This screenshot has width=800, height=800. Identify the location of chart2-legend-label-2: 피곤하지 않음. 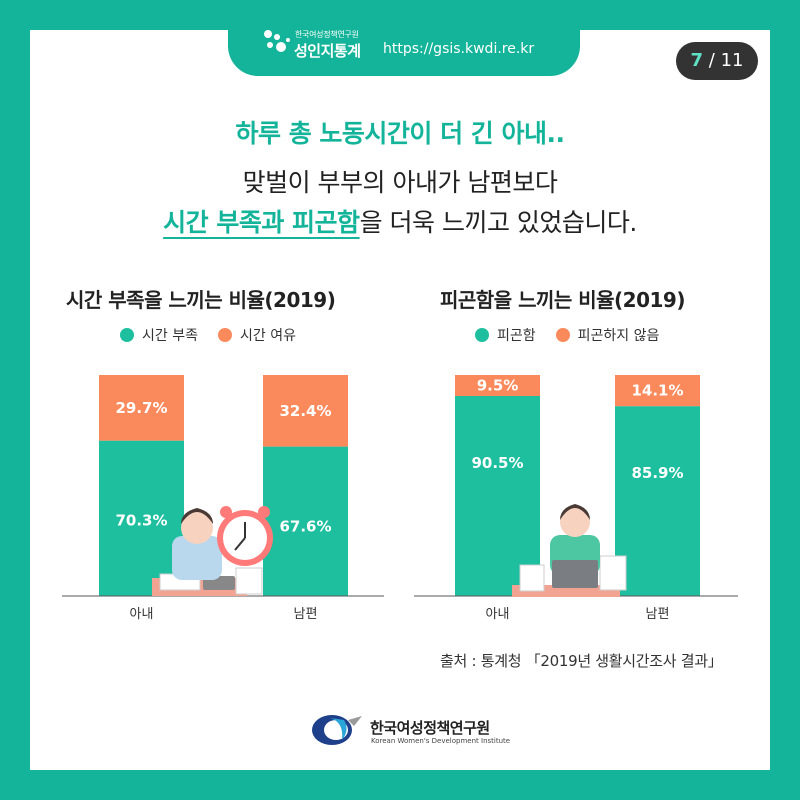
(618, 336).